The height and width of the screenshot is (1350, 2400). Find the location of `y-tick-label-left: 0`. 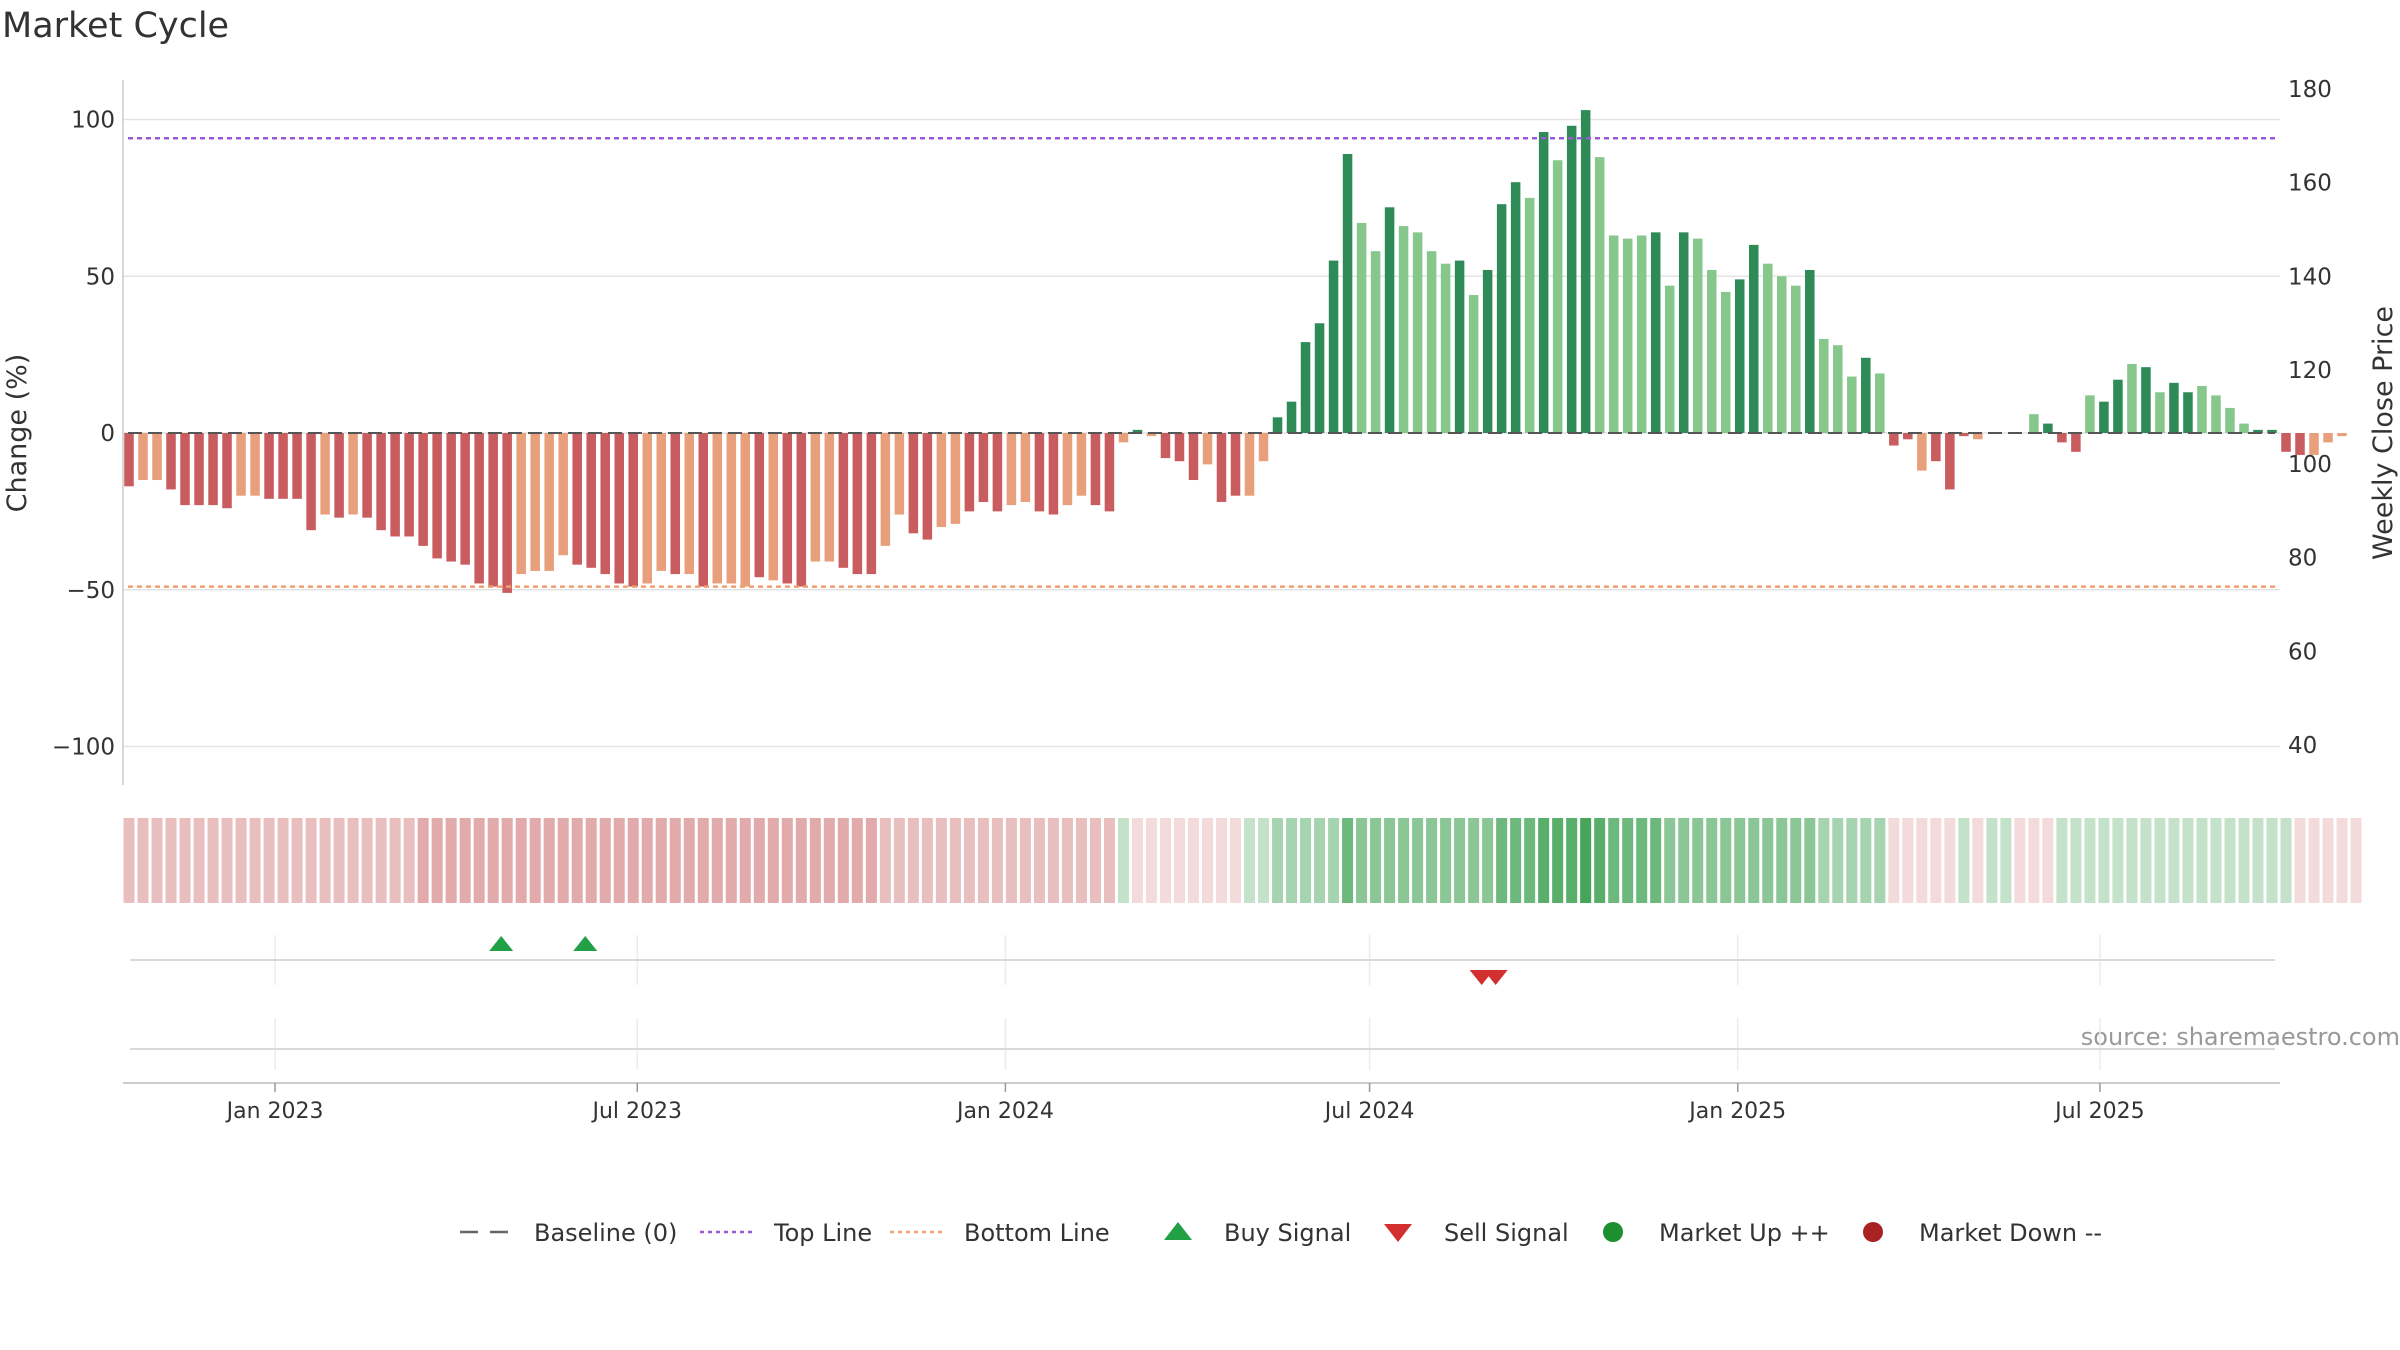

y-tick-label-left: 0 is located at coordinates (107, 434).